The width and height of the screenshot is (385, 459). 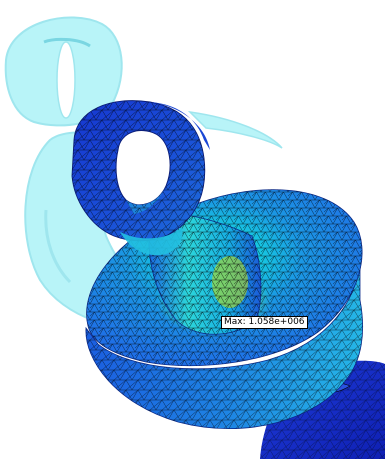 I want to click on eyebolt-head, so click(x=140, y=178).